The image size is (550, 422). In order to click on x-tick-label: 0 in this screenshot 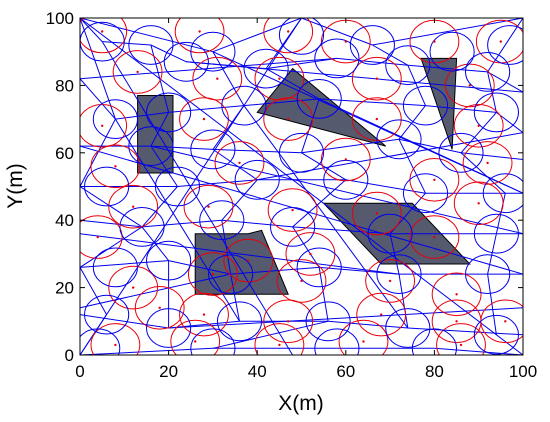, I will do `click(79, 371)`.